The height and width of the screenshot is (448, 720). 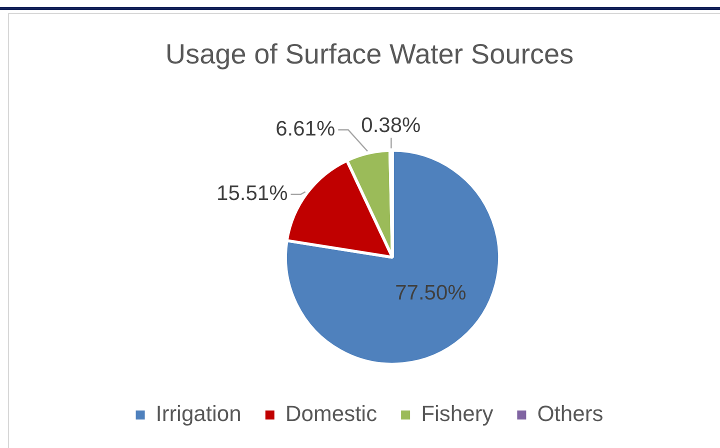 I want to click on data-label: 15.51%, so click(x=252, y=194).